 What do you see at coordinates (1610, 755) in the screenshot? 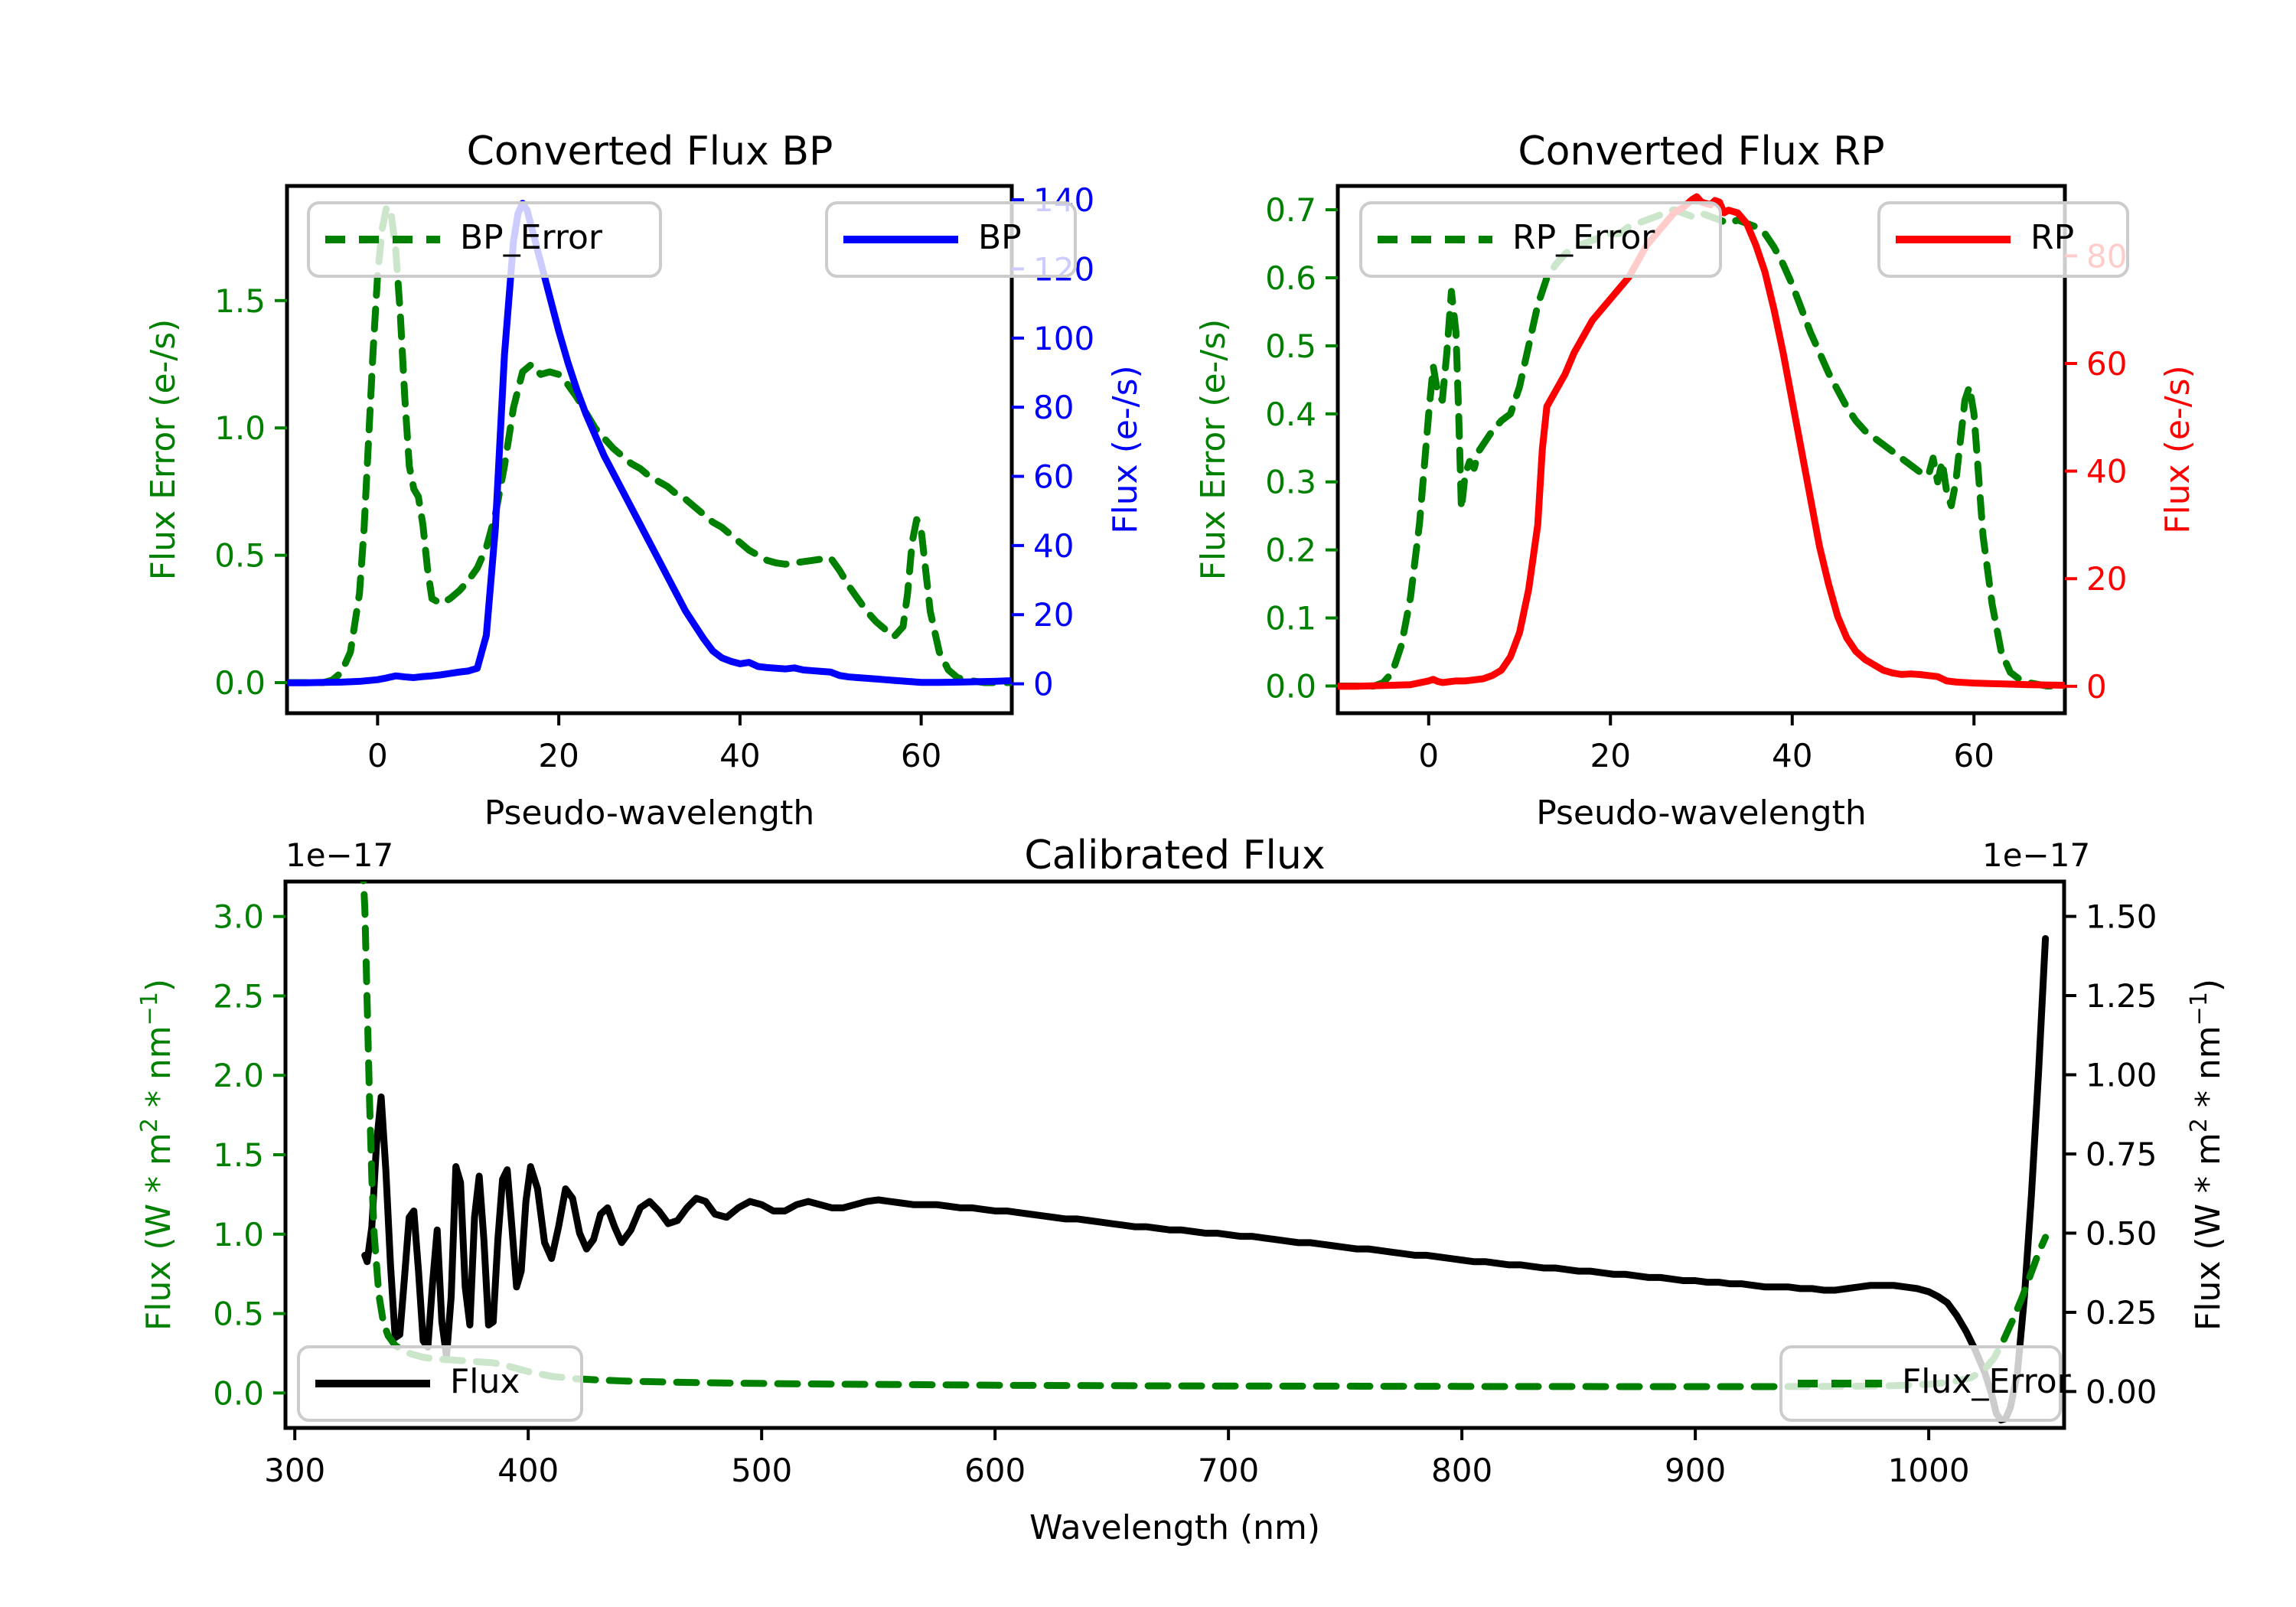
I see `rp-xtick-label-1: 20` at bounding box center [1610, 755].